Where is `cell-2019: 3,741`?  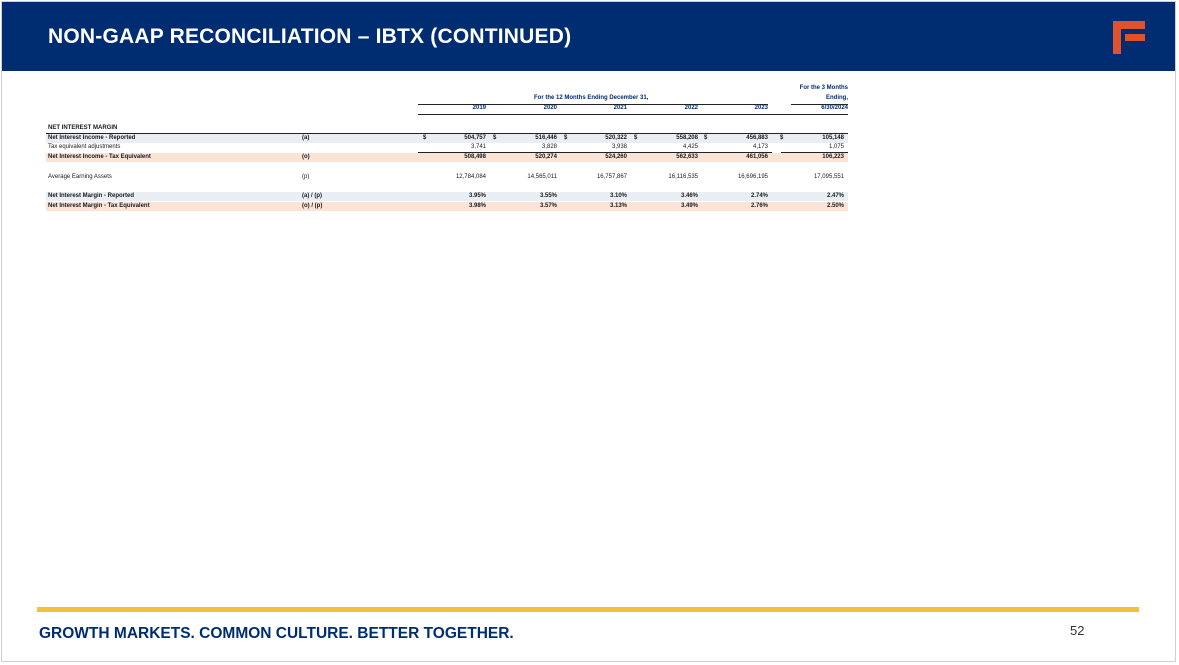 cell-2019: 3,741 is located at coordinates (478, 147).